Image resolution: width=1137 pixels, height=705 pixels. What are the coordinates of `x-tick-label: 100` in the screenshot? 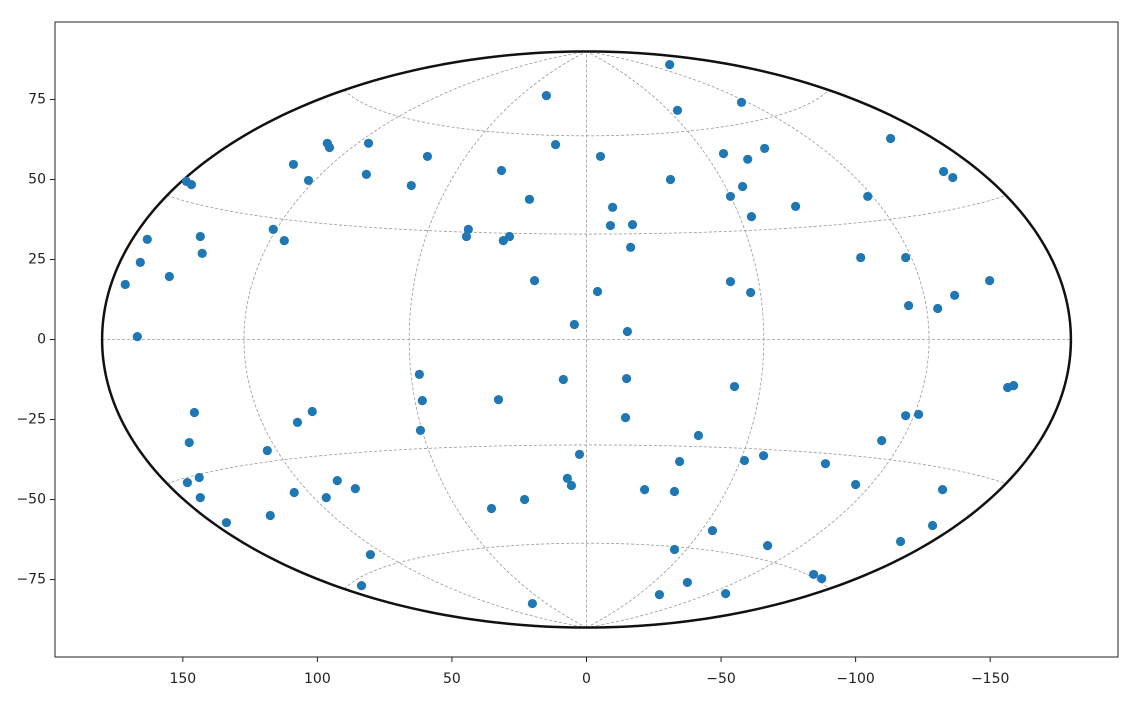 It's located at (317, 679).